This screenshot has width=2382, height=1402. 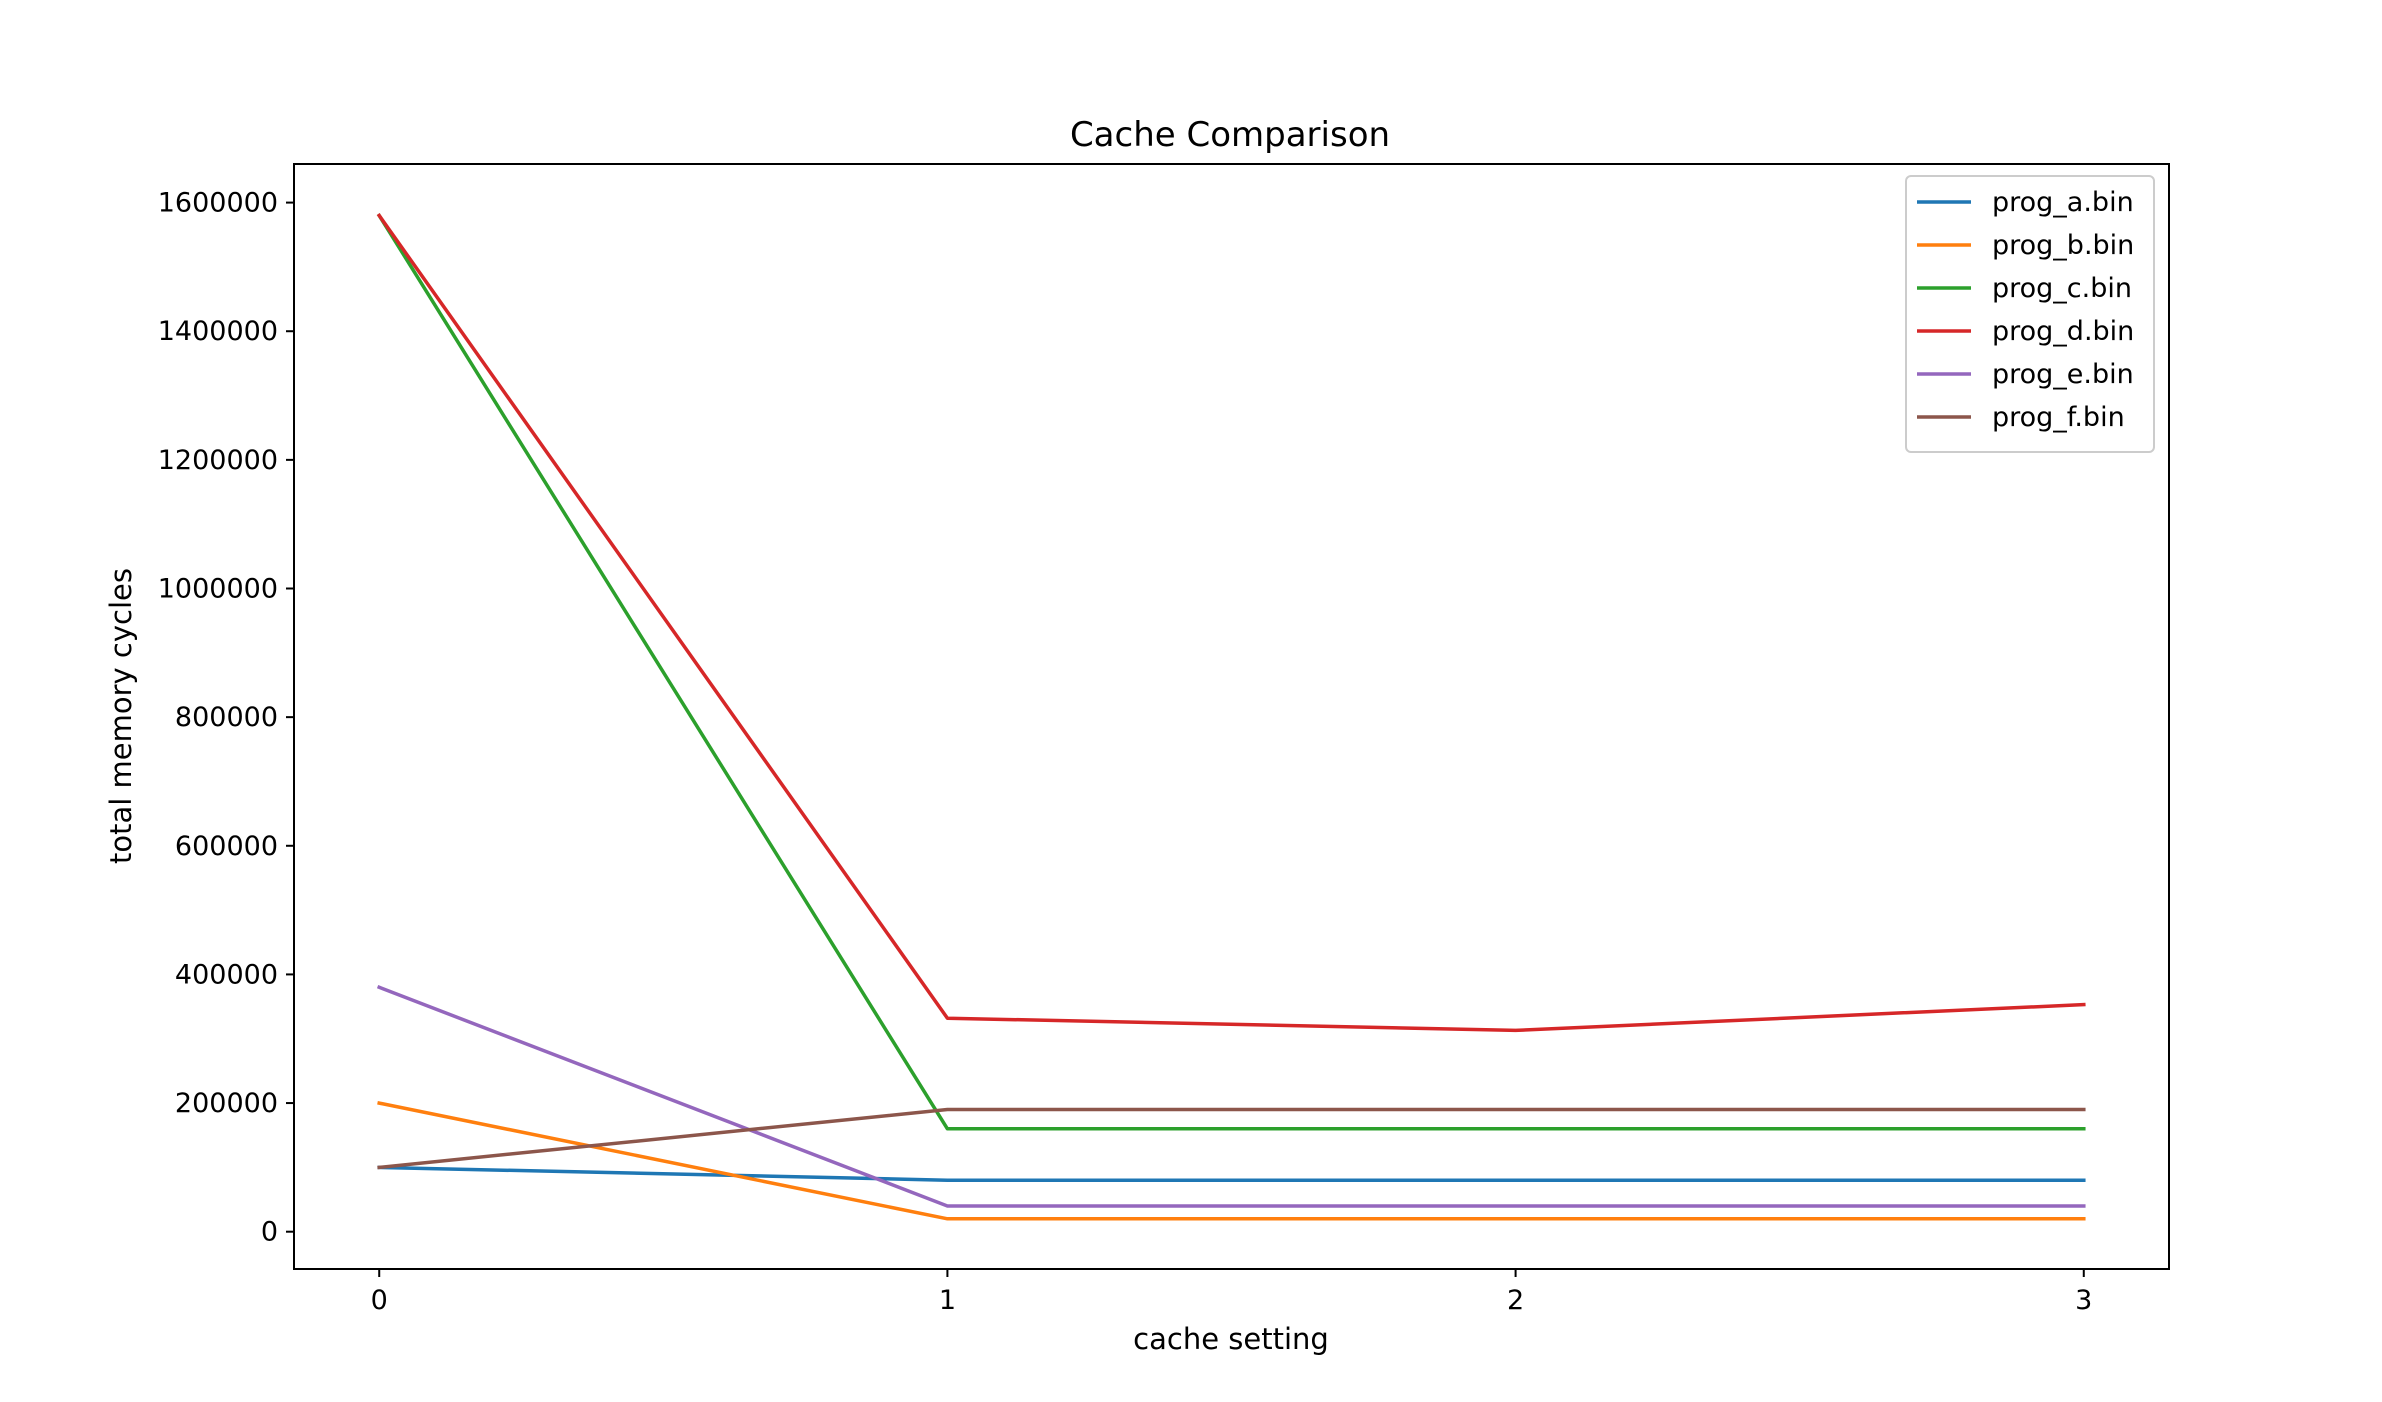 What do you see at coordinates (2058, 417) in the screenshot?
I see `legend-label: prog_f.bin` at bounding box center [2058, 417].